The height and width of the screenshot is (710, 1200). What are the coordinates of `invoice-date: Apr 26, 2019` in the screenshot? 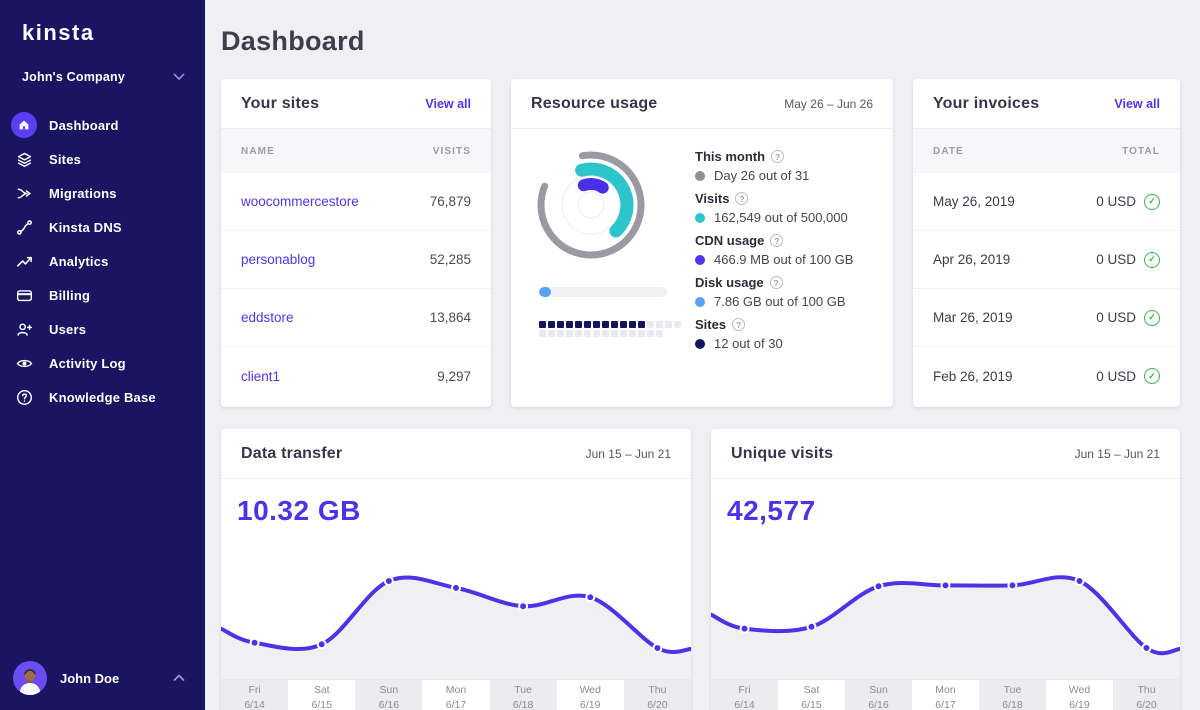 It's located at (972, 259).